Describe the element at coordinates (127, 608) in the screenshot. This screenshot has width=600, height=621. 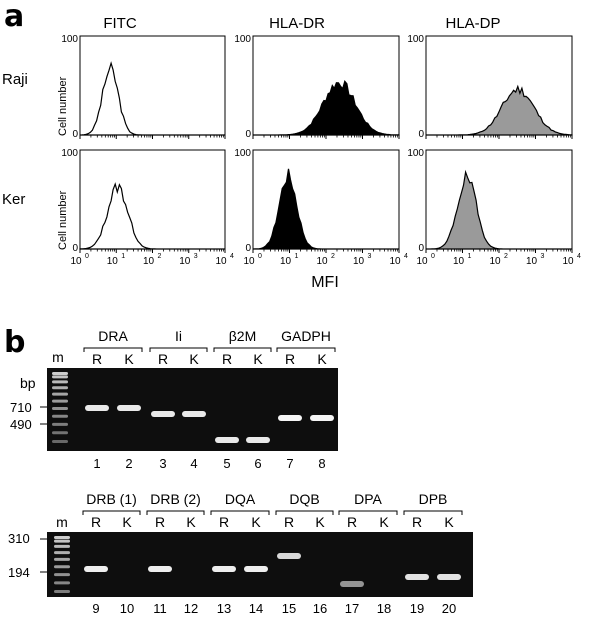
I see `lane-number: 10` at that location.